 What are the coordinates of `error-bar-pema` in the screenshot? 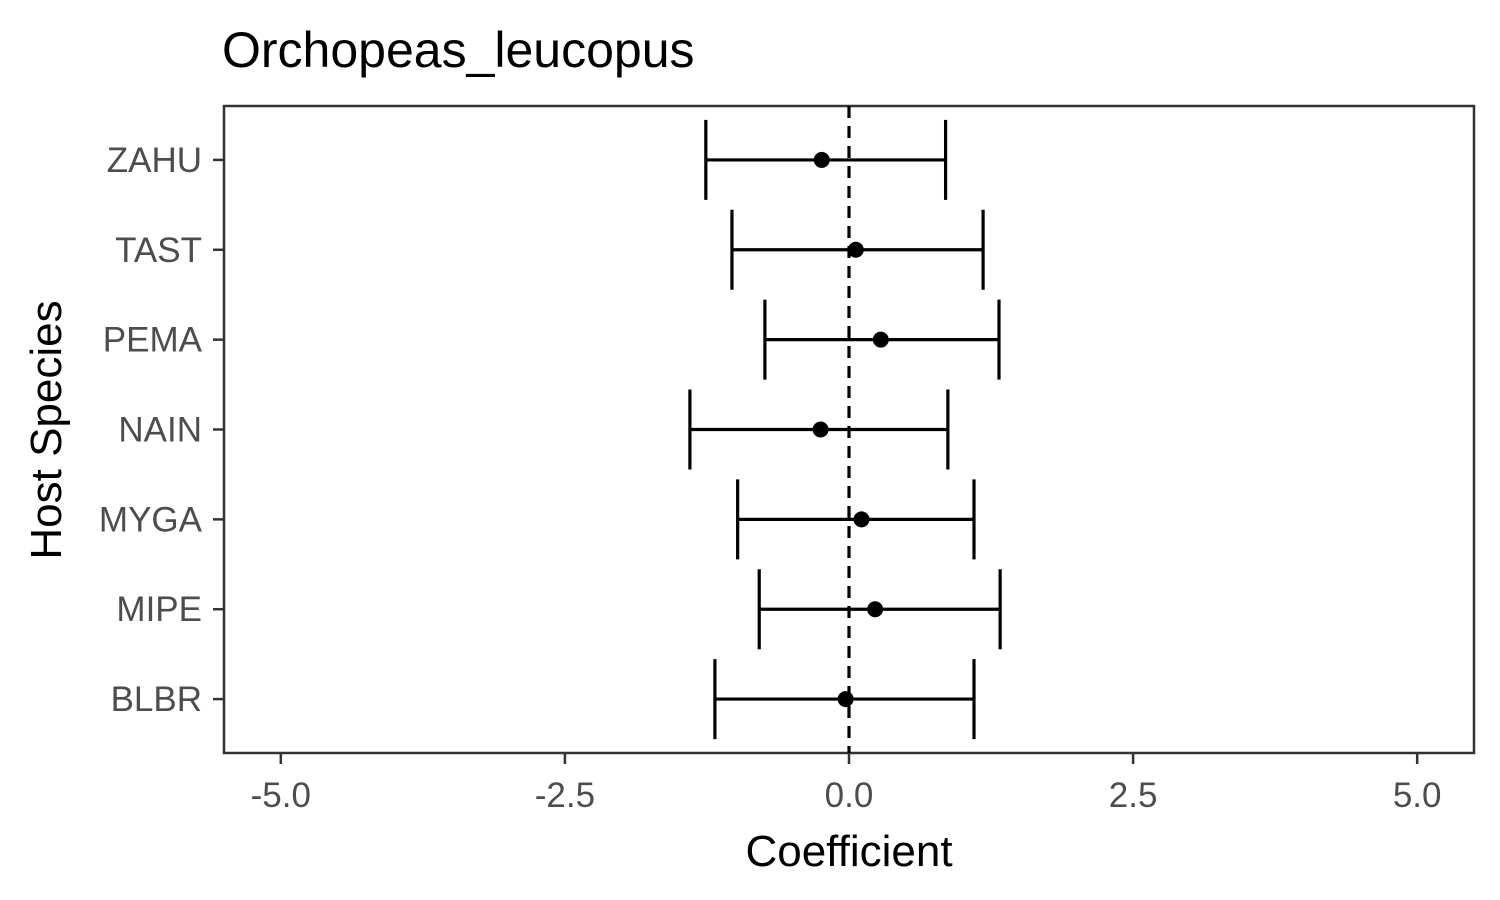 It's located at (882, 339).